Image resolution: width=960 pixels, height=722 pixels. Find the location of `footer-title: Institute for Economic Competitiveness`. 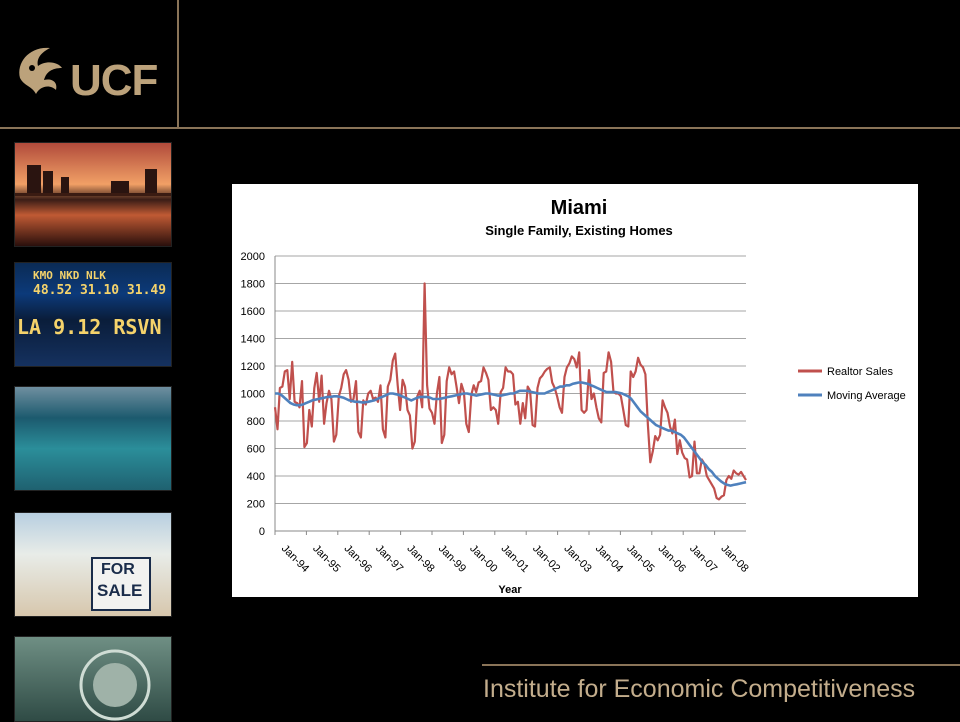

footer-title: Institute for Economic Competitiveness is located at coordinates (699, 689).